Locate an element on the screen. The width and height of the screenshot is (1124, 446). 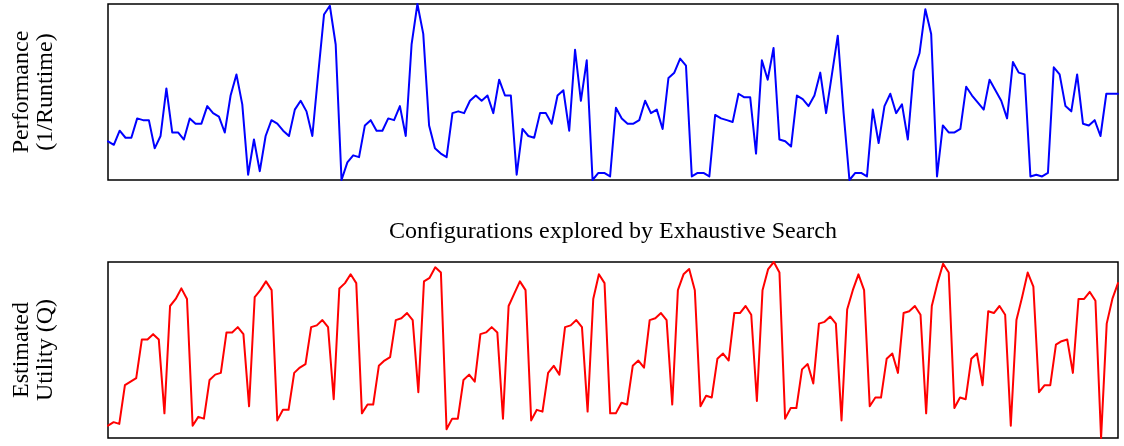
x-axis-title: Configurations explored by Exhaustive Search is located at coordinates (613, 230).